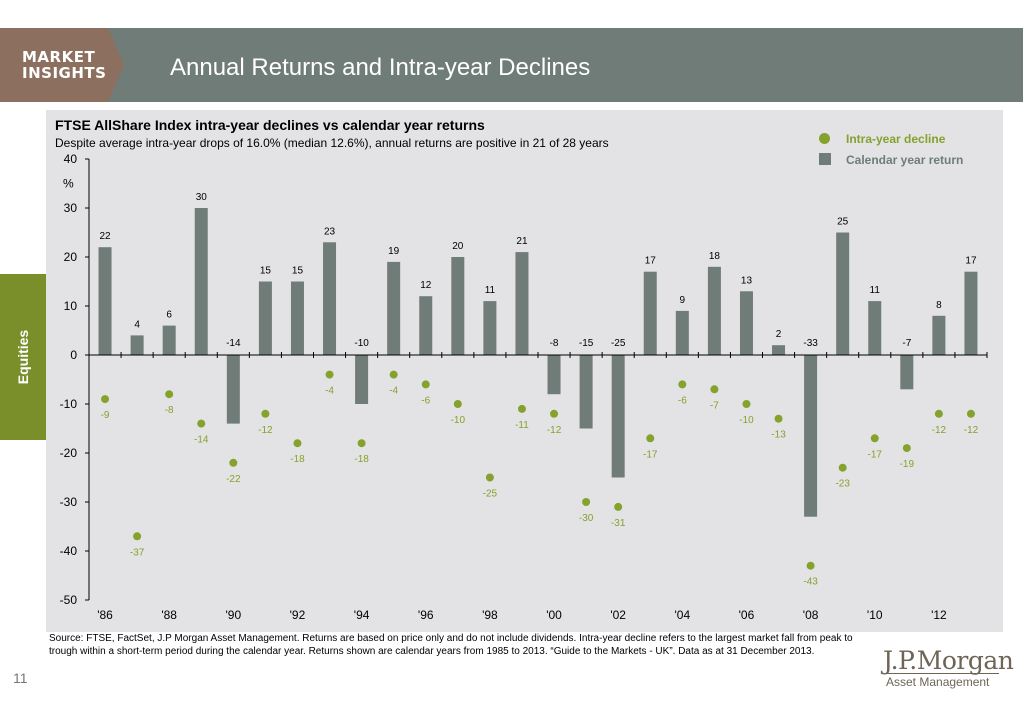  I want to click on dot-data-label: -8, so click(169, 410).